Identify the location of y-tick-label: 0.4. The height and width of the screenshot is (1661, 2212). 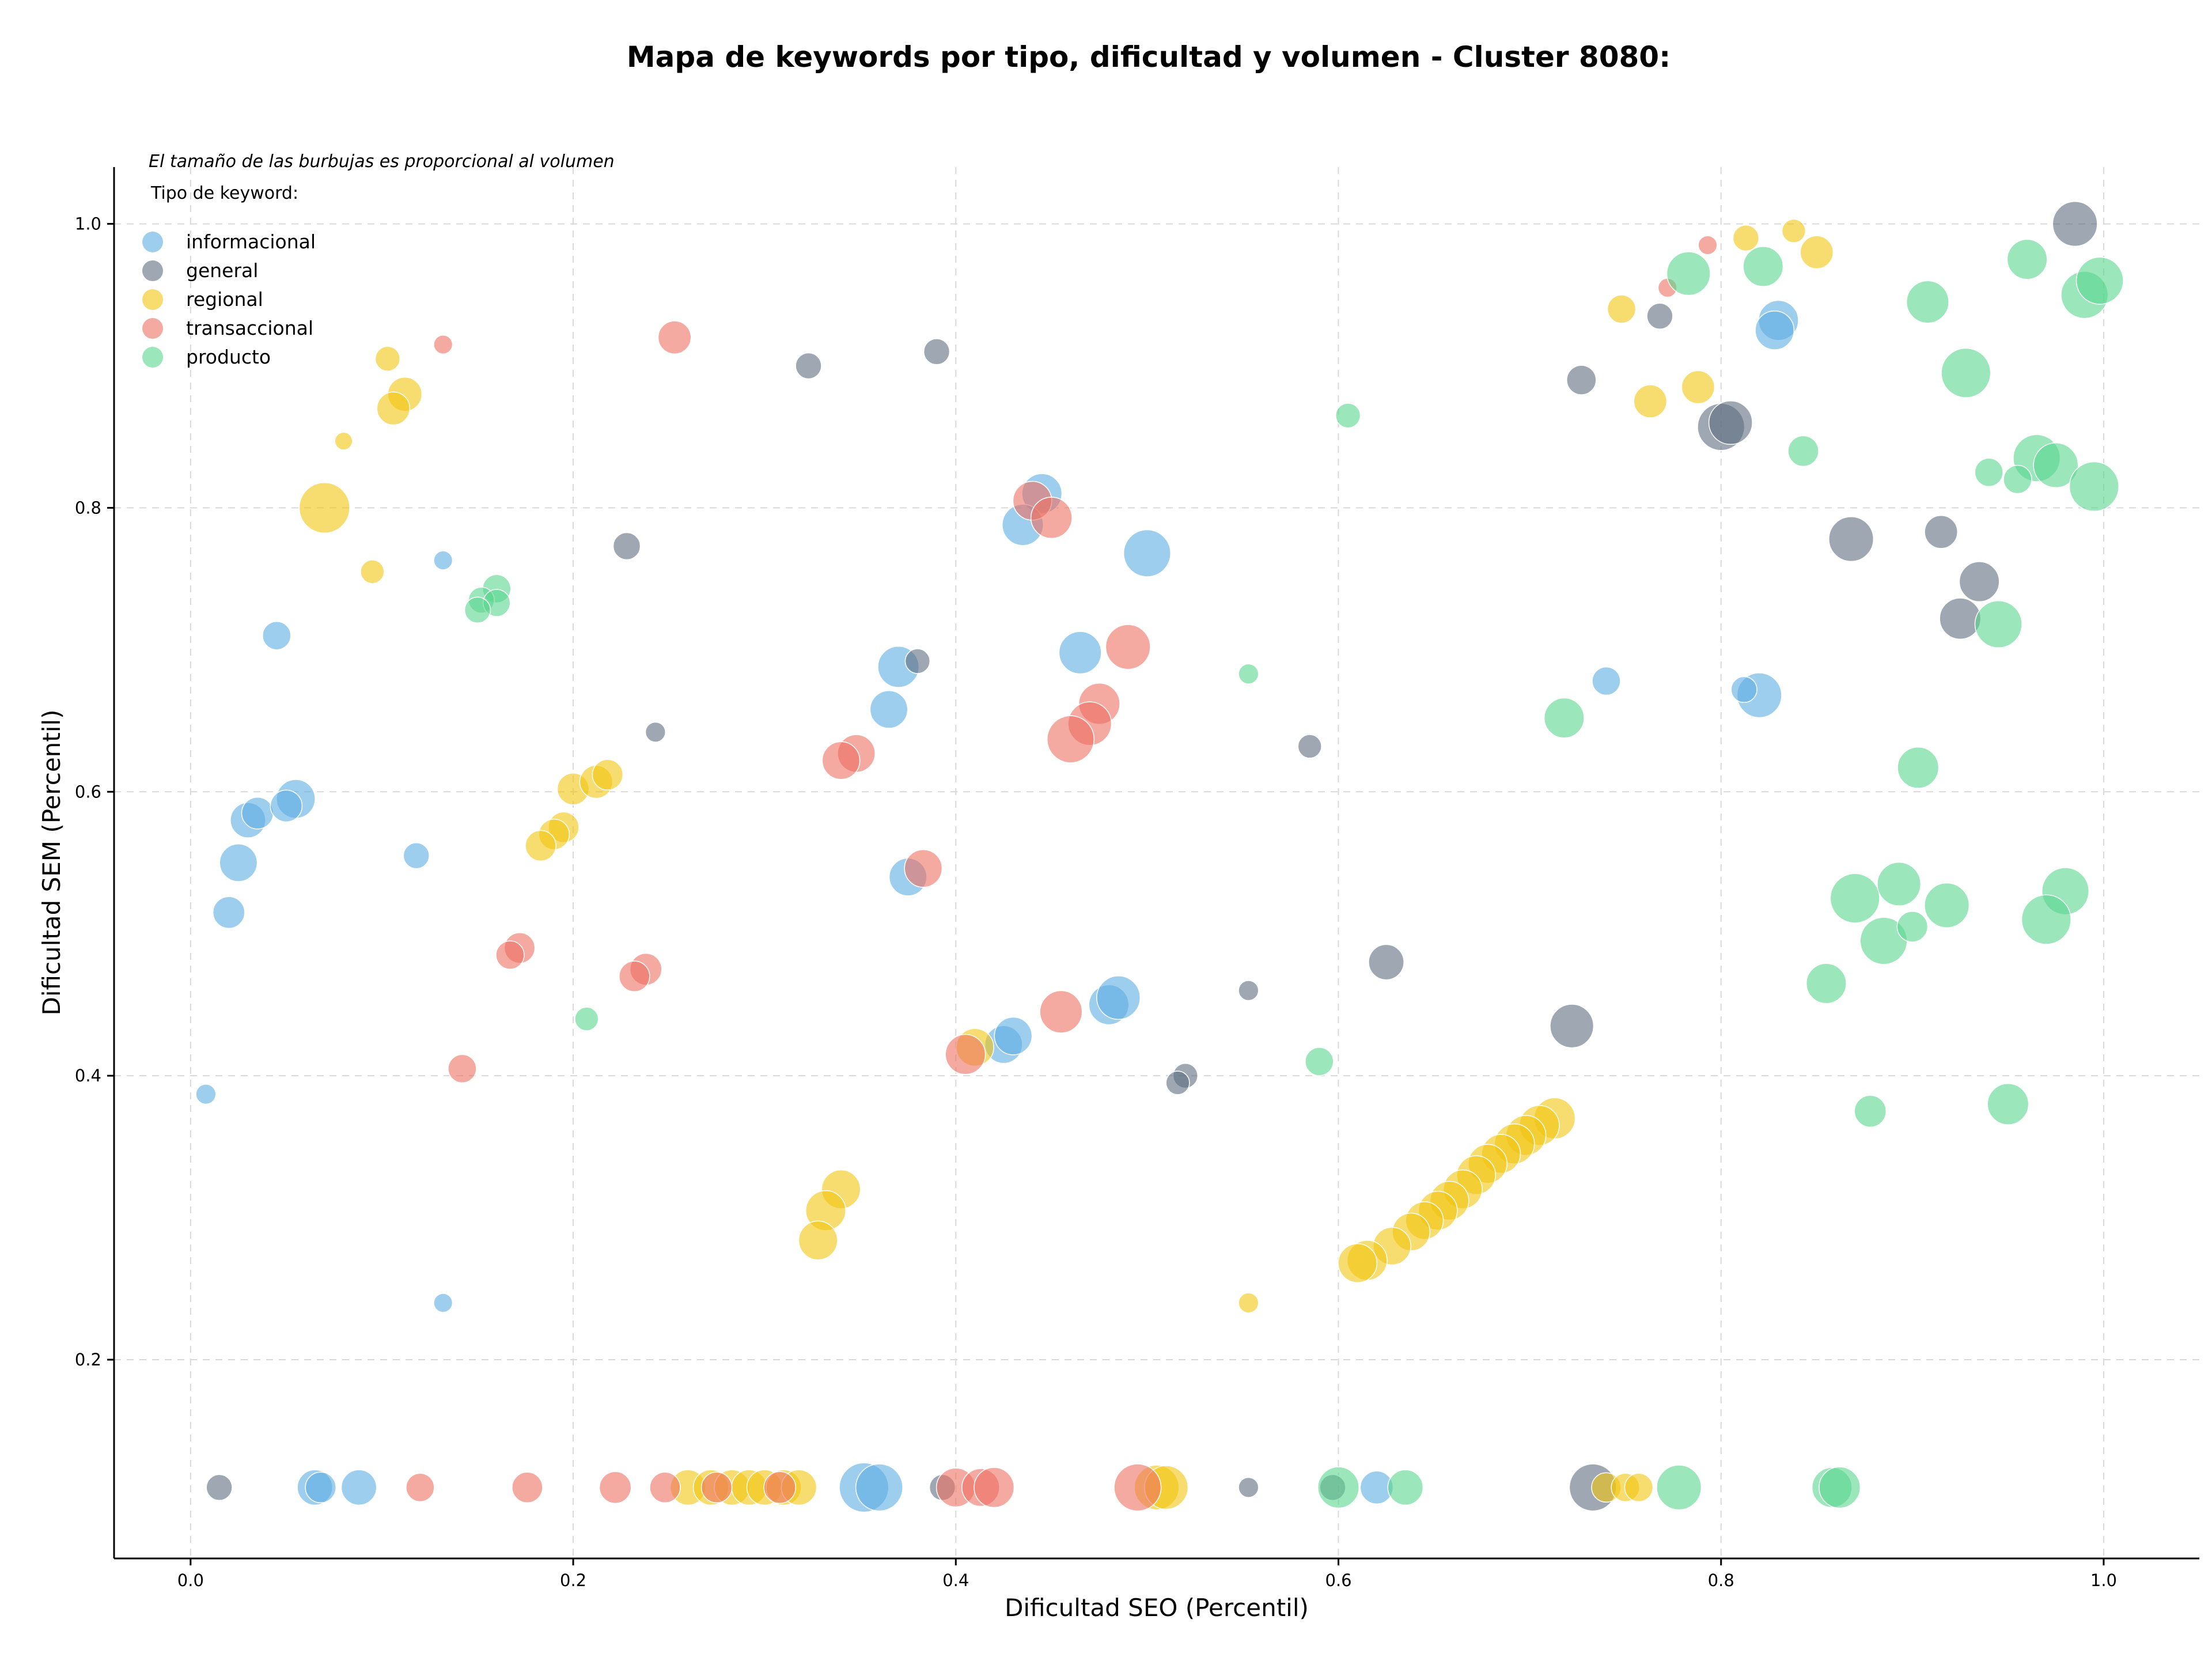
(88, 1075).